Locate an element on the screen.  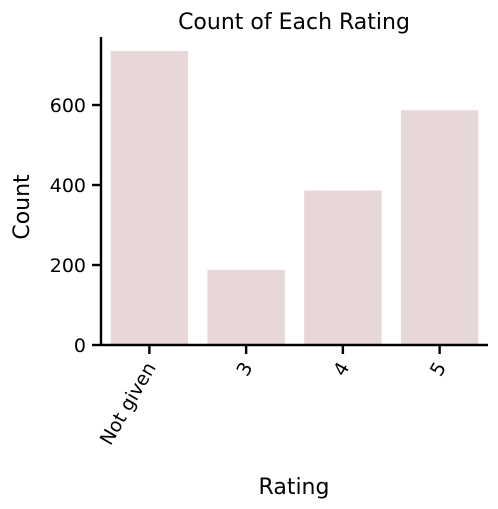
y-axis: 0 200 400 600 is located at coordinates (76, 197).